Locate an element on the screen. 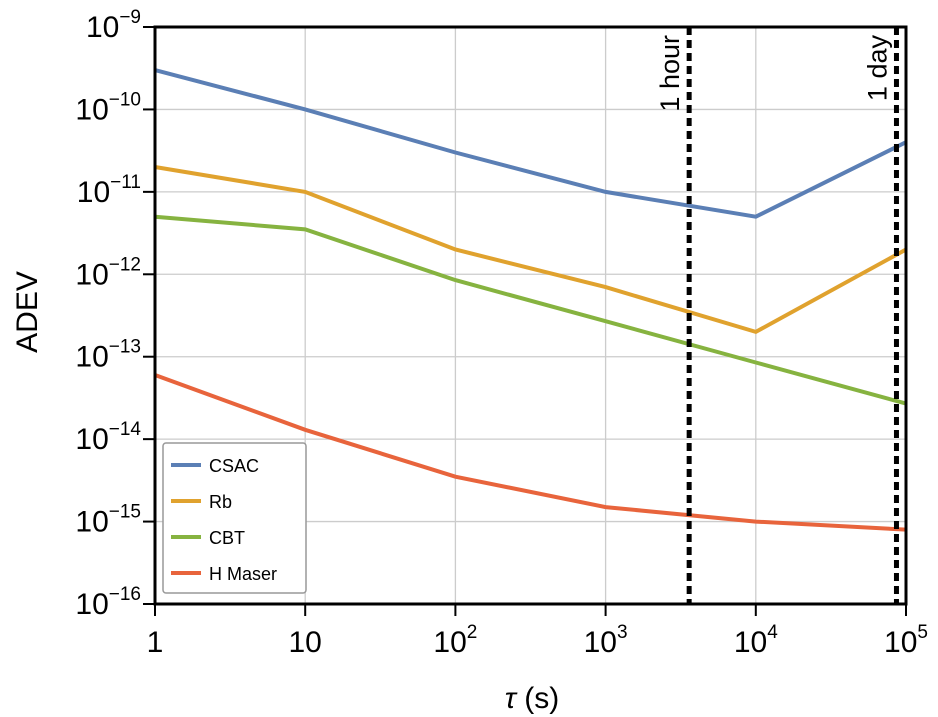 The image size is (938, 717). x-tick-label: 1 is located at coordinates (155, 642).